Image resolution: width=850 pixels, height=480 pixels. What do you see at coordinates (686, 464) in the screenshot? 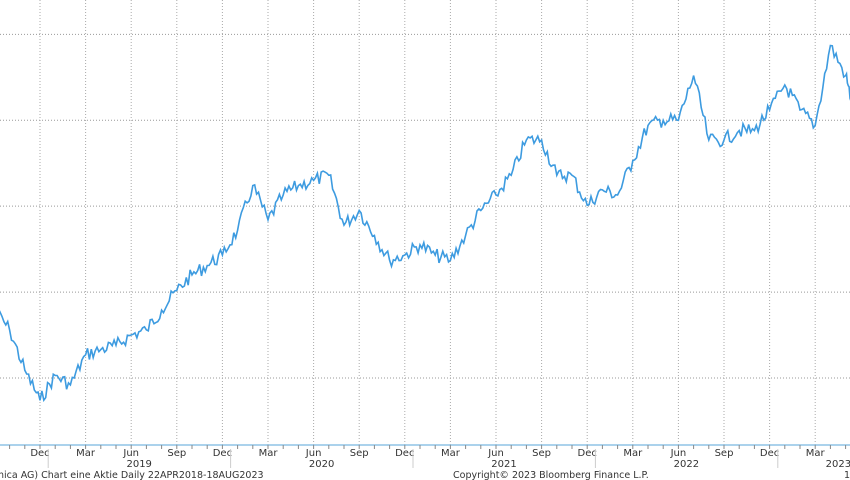
I see `year-tick-label: 2022` at bounding box center [686, 464].